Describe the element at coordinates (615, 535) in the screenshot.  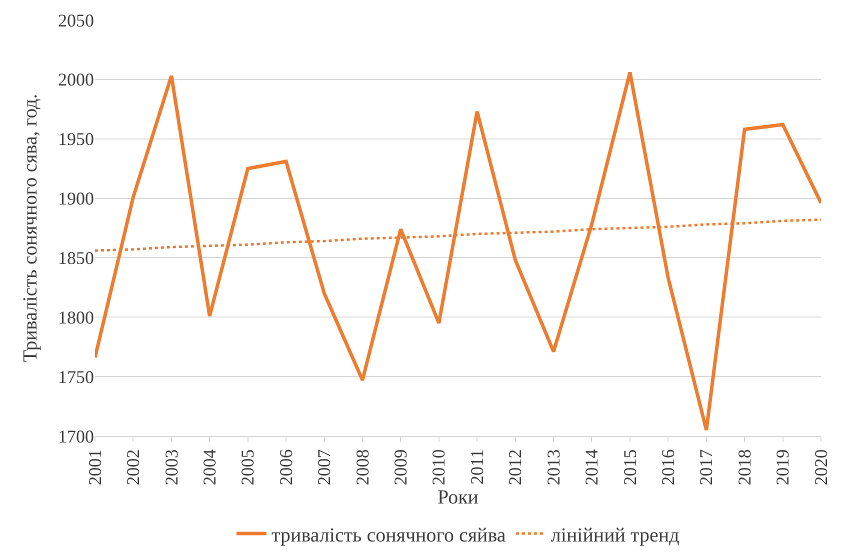
I see `legend-label: лінійний тренд` at that location.